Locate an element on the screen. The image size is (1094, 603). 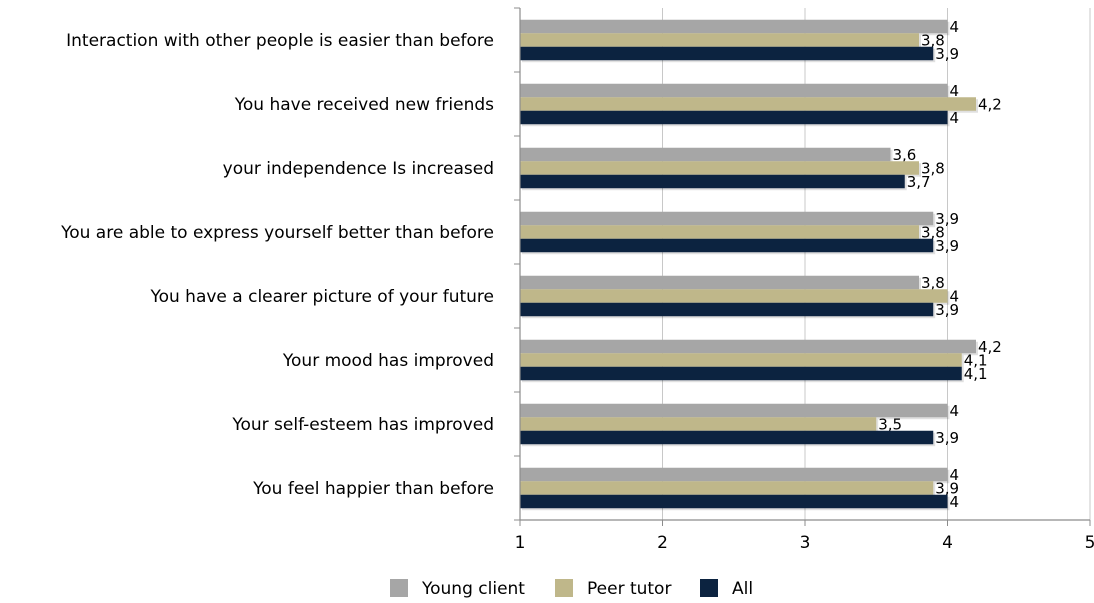
category-label: Your self-esteem has improved is located at coordinates (362, 425).